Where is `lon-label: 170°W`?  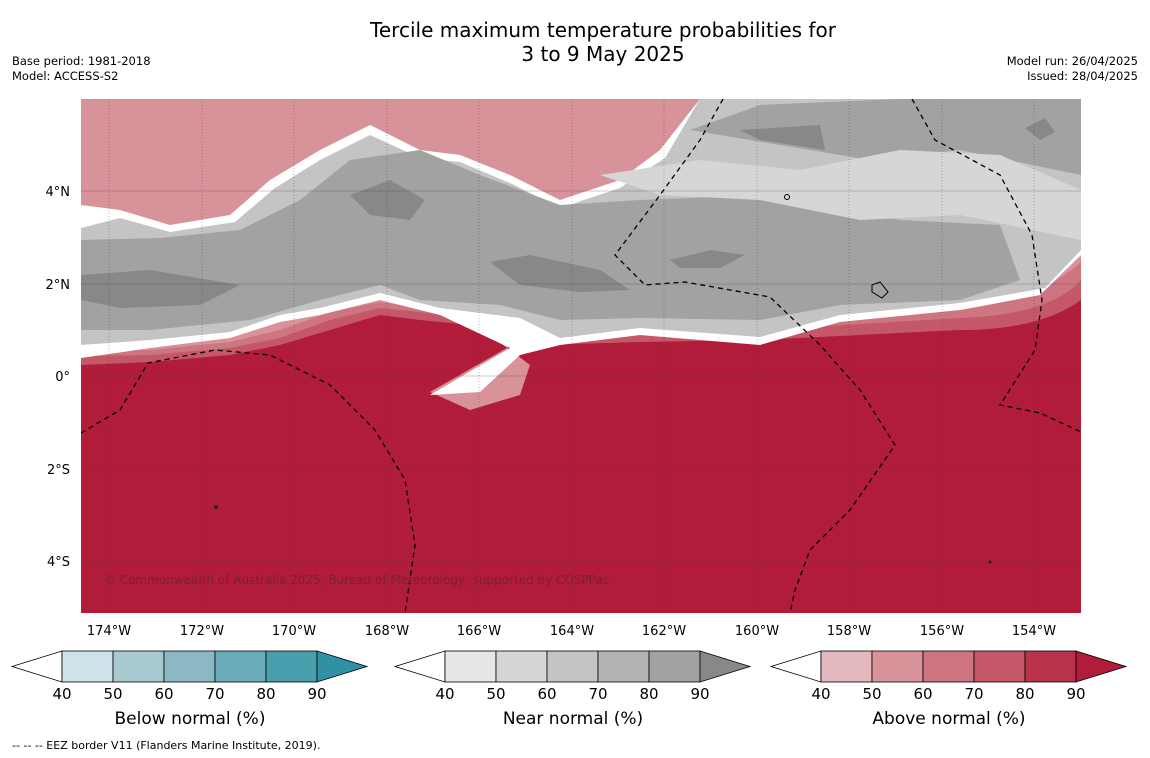
lon-label: 170°W is located at coordinates (294, 631).